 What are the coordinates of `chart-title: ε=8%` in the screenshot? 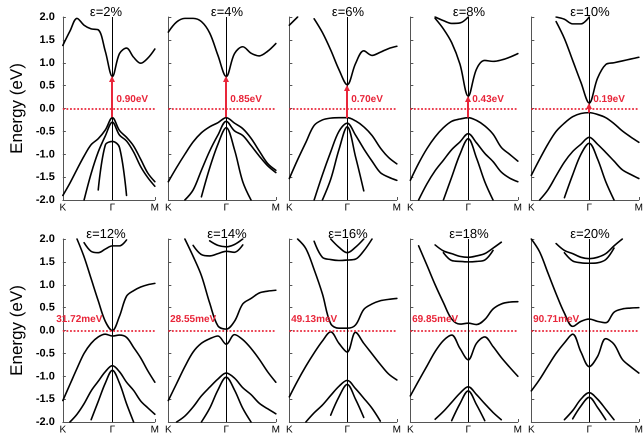 It's located at (469, 11).